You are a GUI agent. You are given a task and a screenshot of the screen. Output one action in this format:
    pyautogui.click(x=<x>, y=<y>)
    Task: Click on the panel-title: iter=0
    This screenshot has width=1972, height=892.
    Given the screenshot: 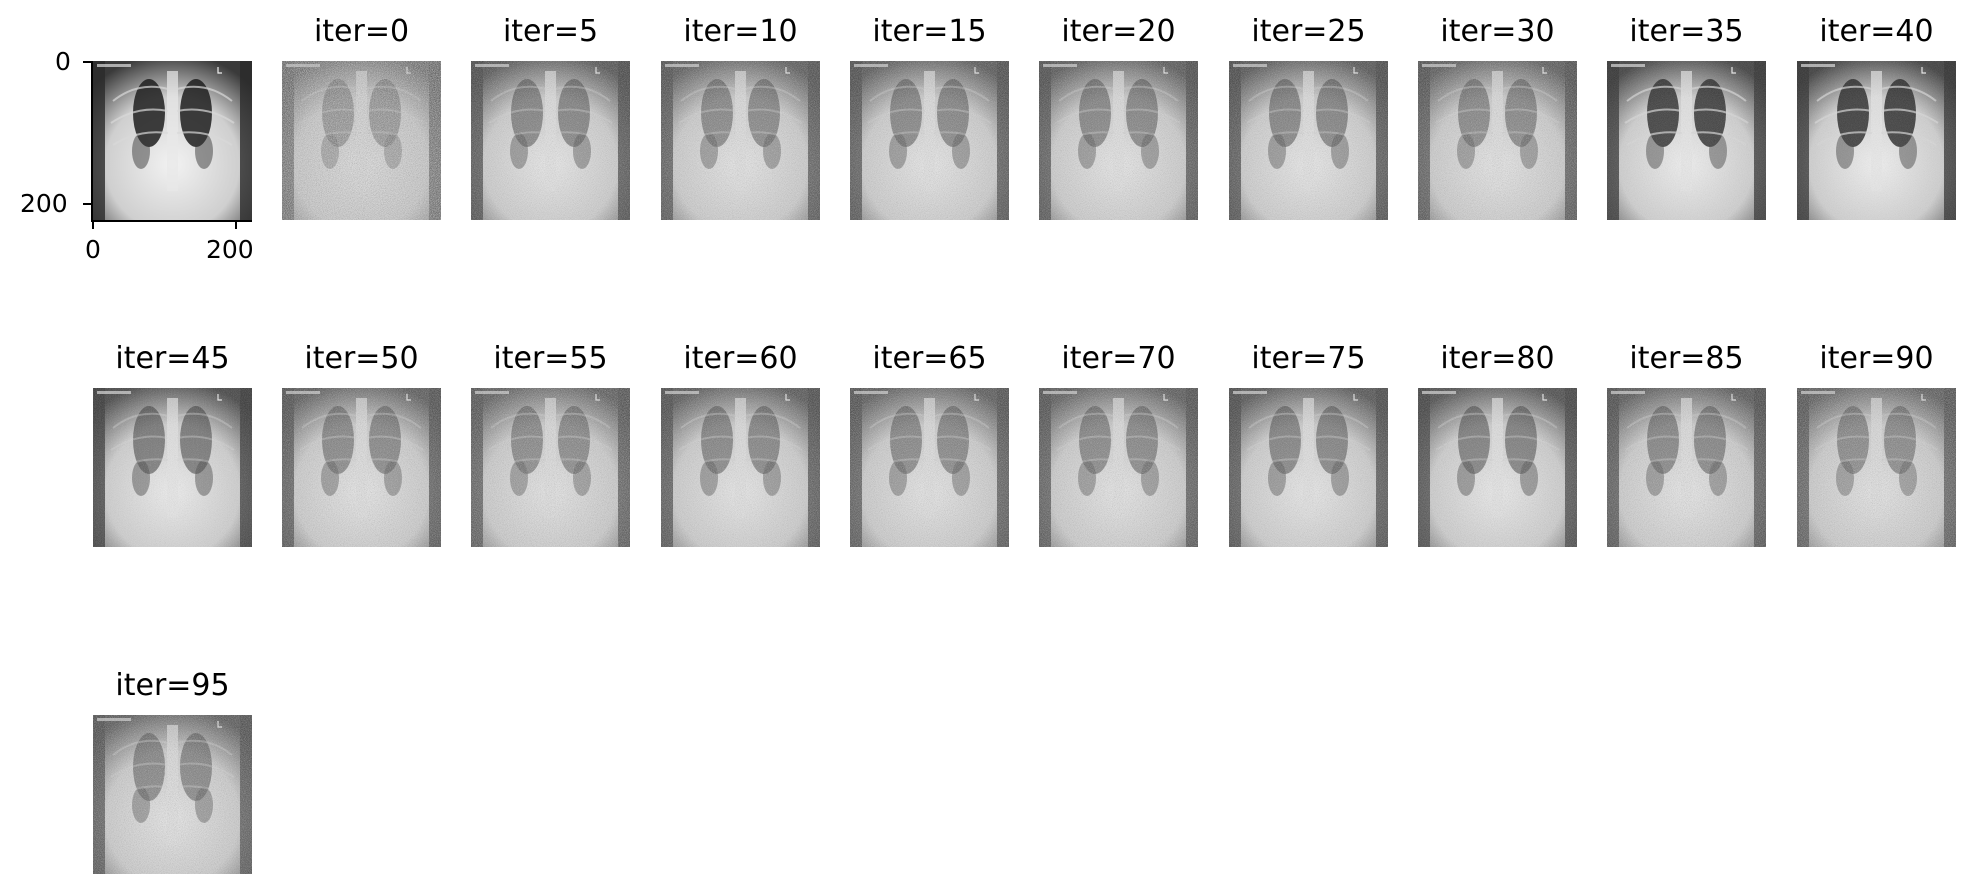 What is the action you would take?
    pyautogui.click(x=361, y=31)
    